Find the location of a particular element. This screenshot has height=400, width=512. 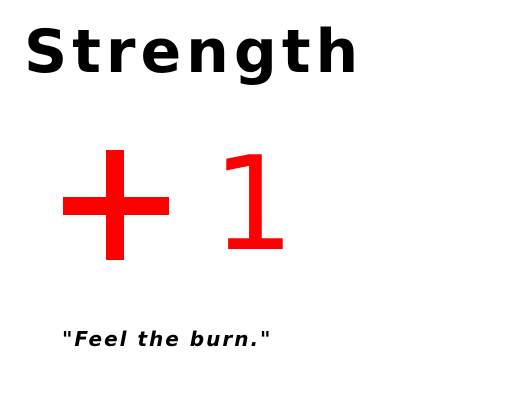

plus-icon-vertical-bar is located at coordinates (115, 205).